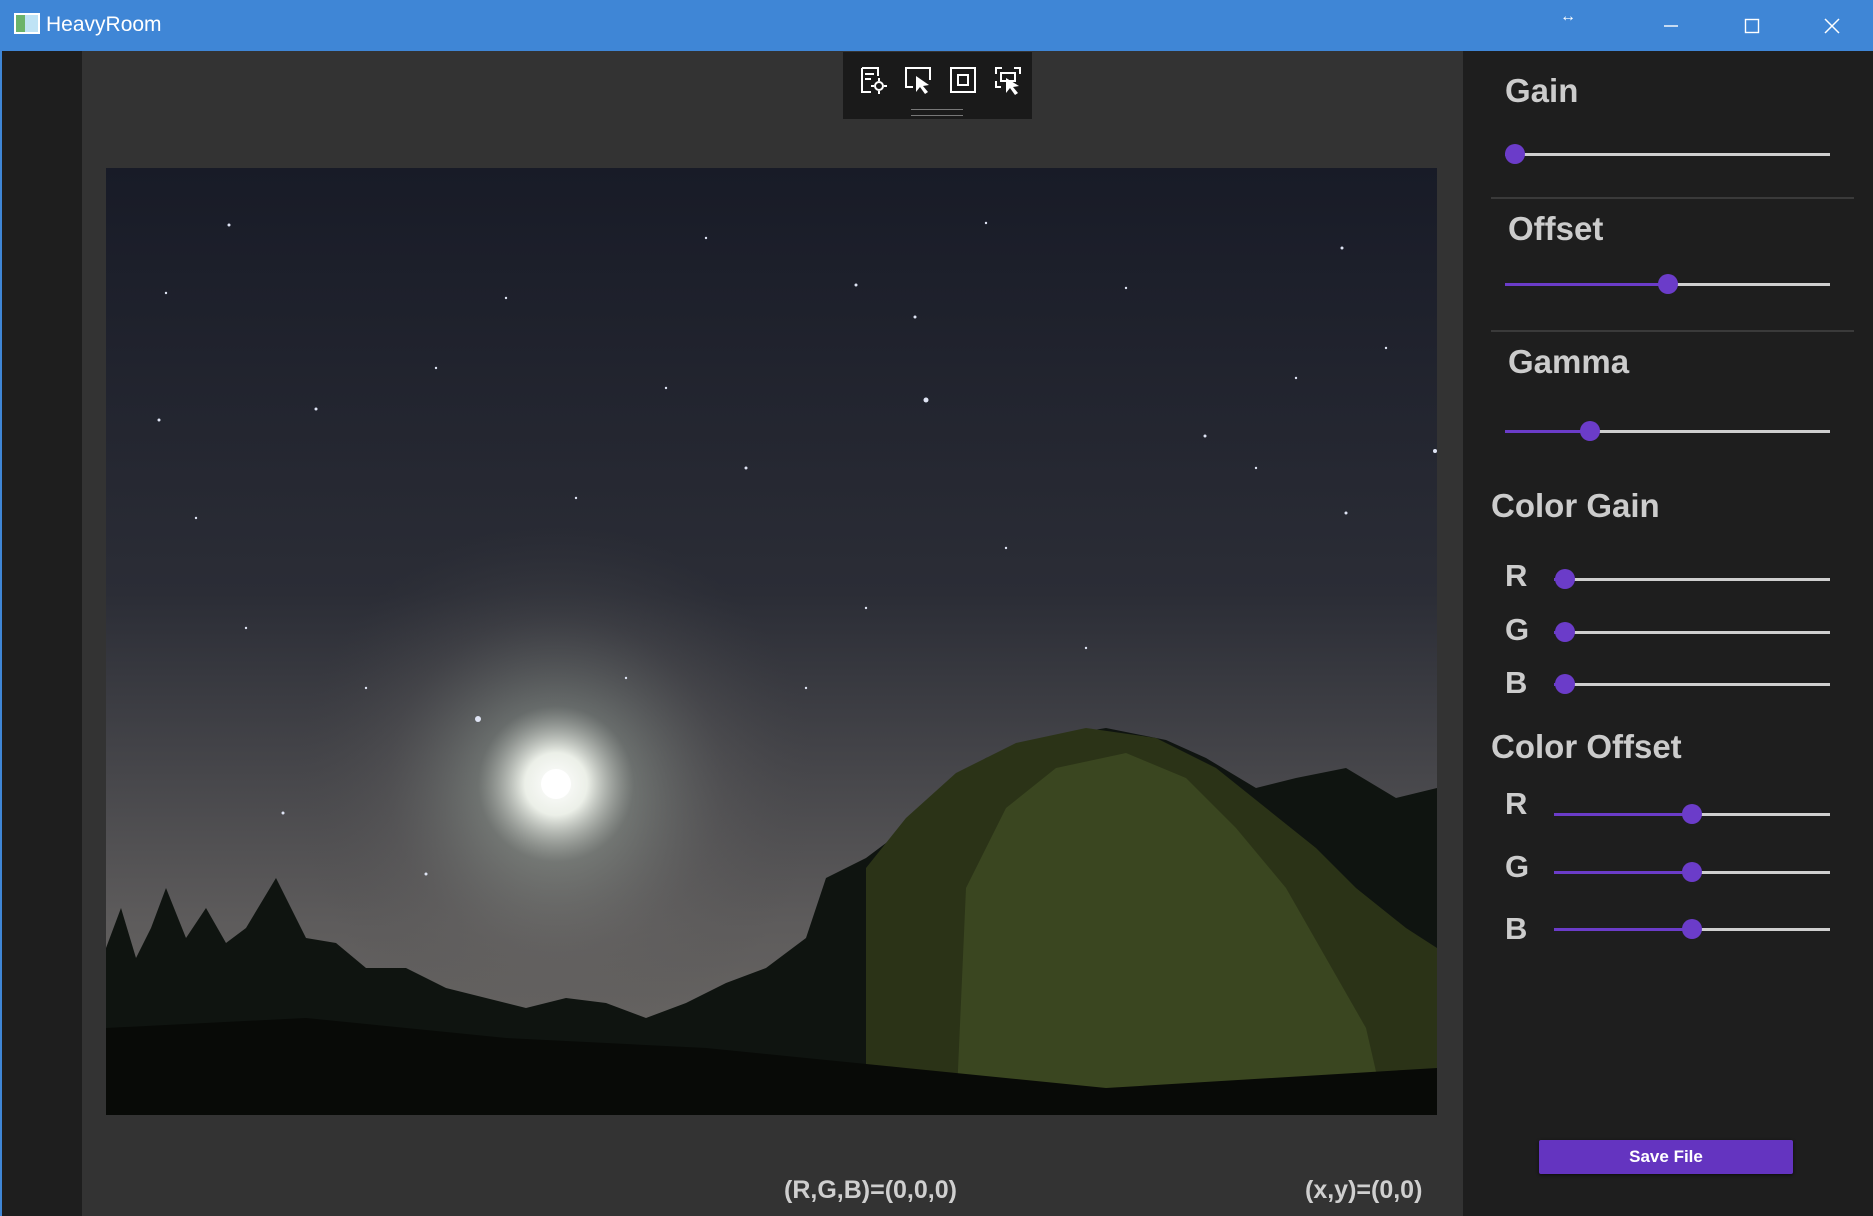  I want to click on color-gain-b-label: B, so click(1516, 682).